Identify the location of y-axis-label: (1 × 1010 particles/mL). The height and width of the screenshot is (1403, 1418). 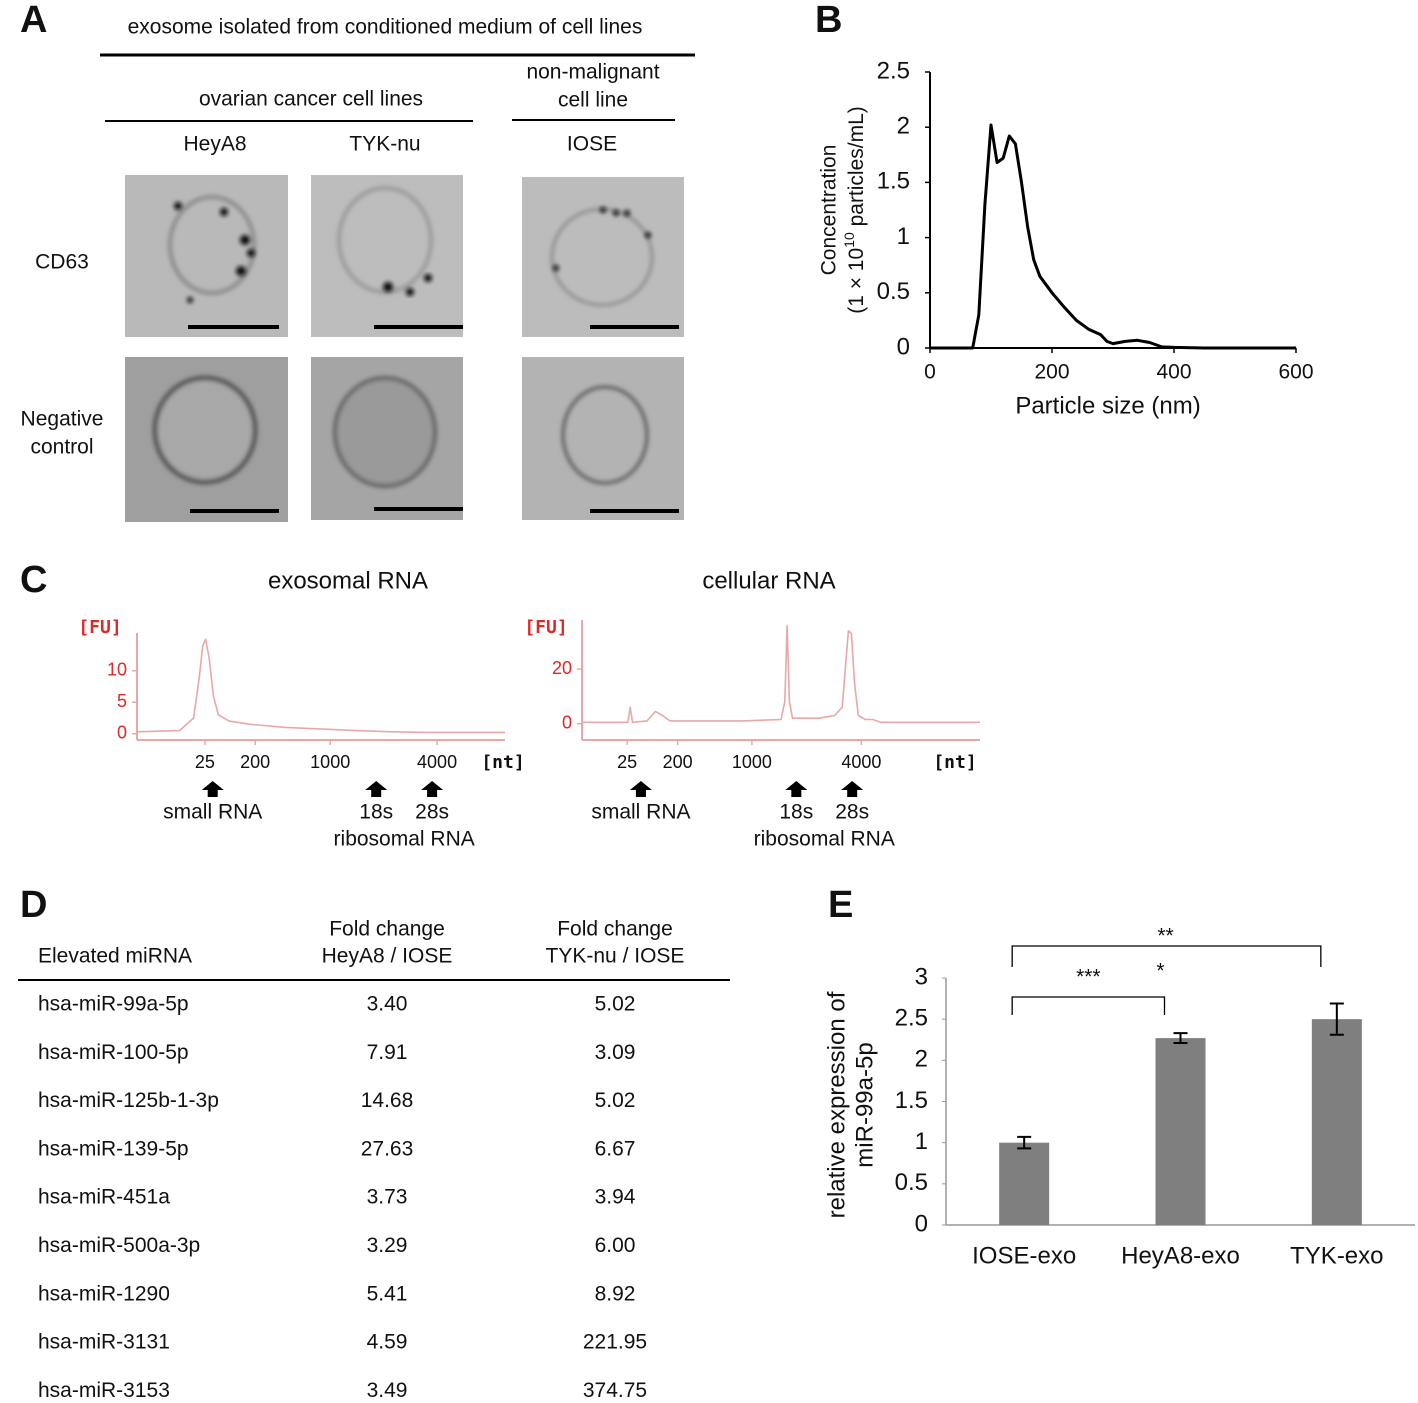
(854, 210).